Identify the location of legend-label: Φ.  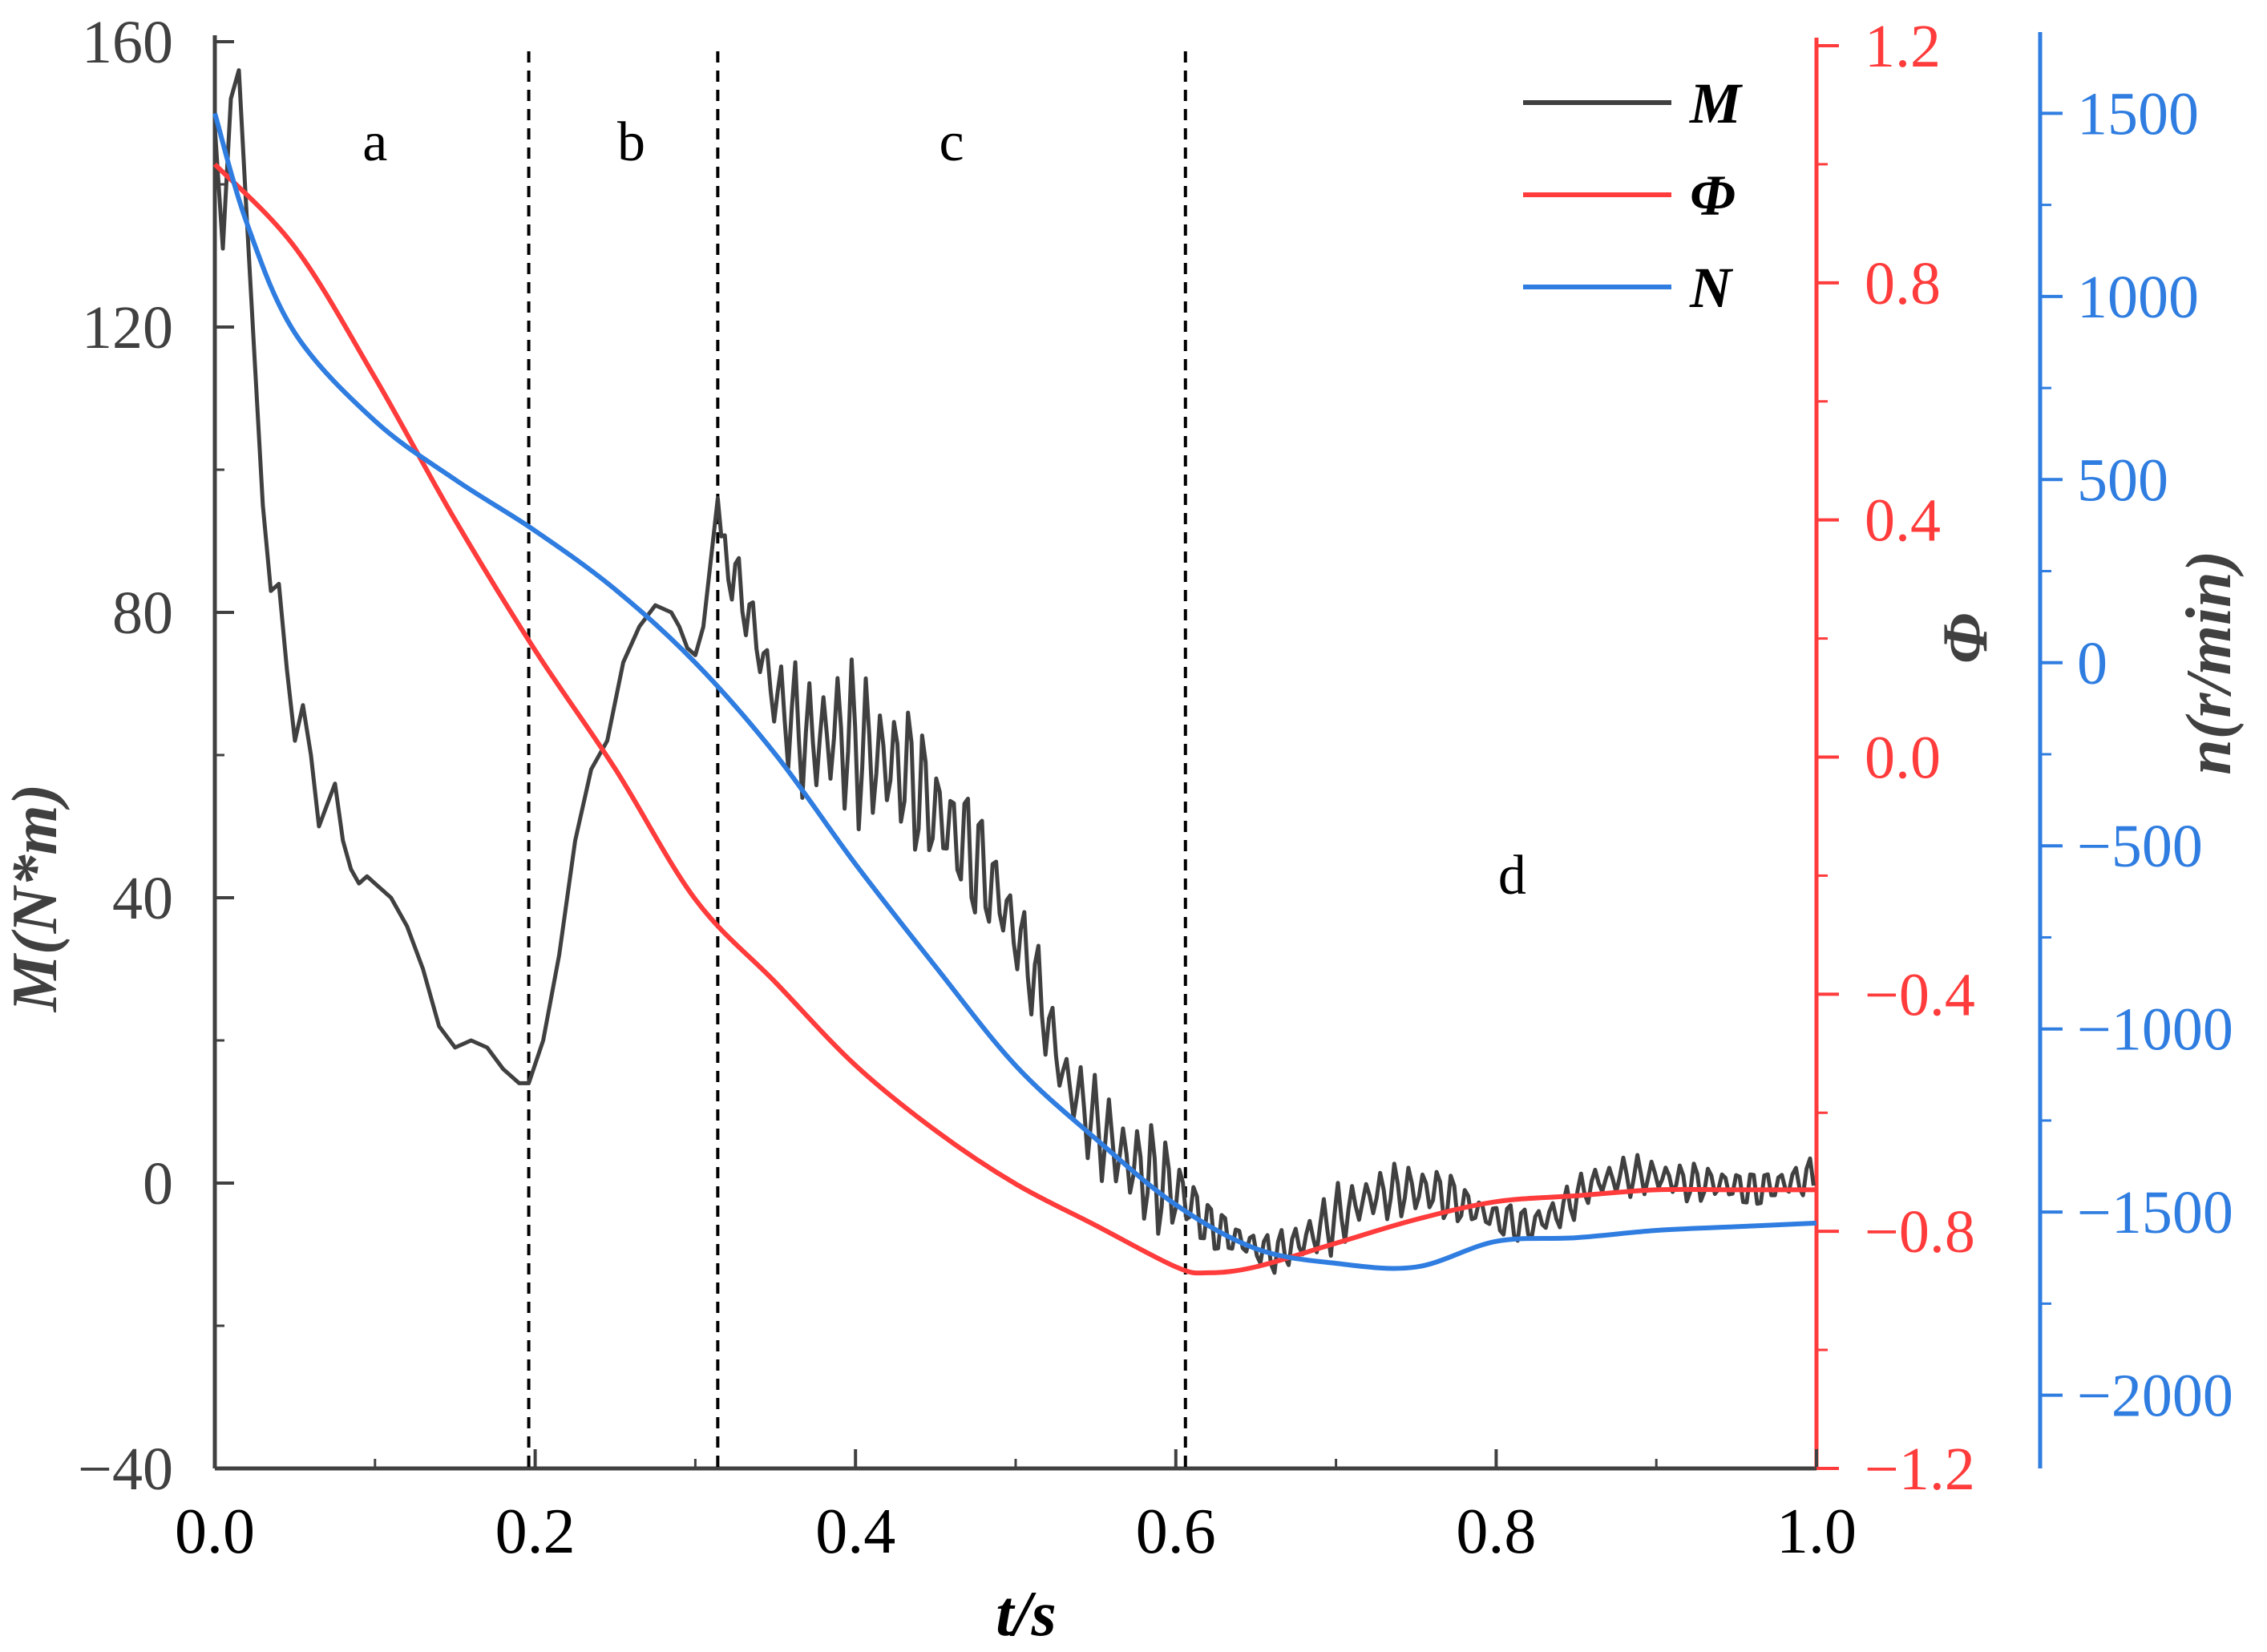
(1713, 196).